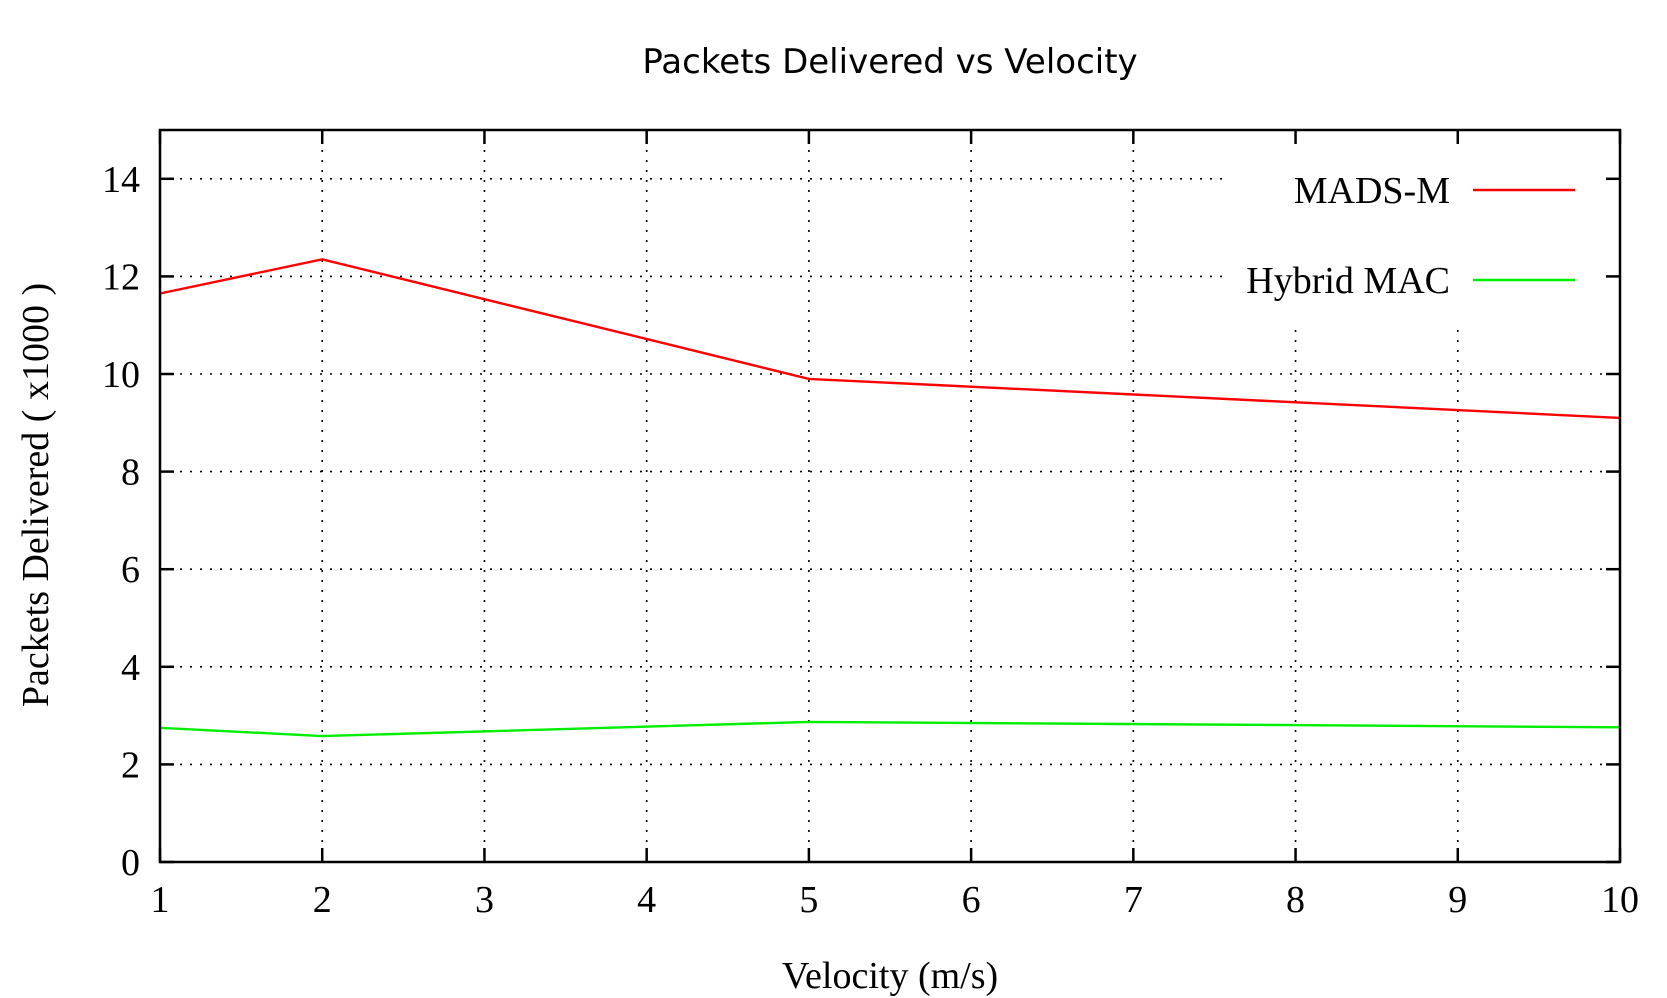 This screenshot has height=998, width=1667. Describe the element at coordinates (1457, 900) in the screenshot. I see `x-tick-label: 9` at that location.